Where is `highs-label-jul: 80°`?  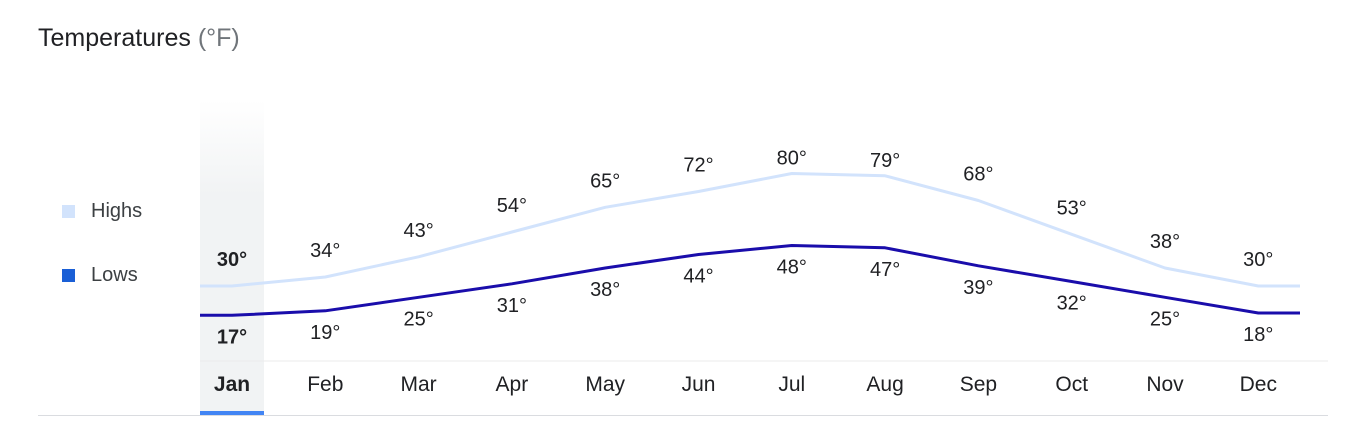 highs-label-jul: 80° is located at coordinates (792, 159).